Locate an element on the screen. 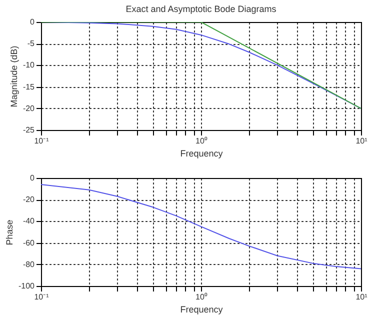  y-tick-label: -60 is located at coordinates (29, 243).